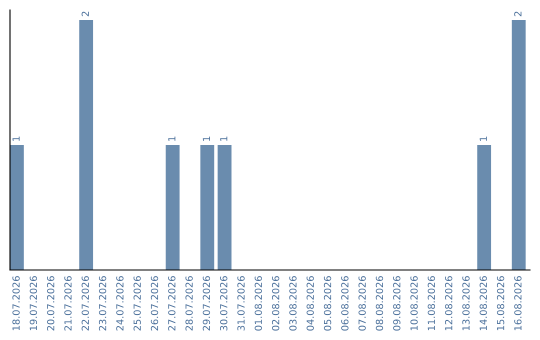 This screenshot has width=540, height=340. I want to click on x-tick-label: 15.08.2026, so click(500, 303).